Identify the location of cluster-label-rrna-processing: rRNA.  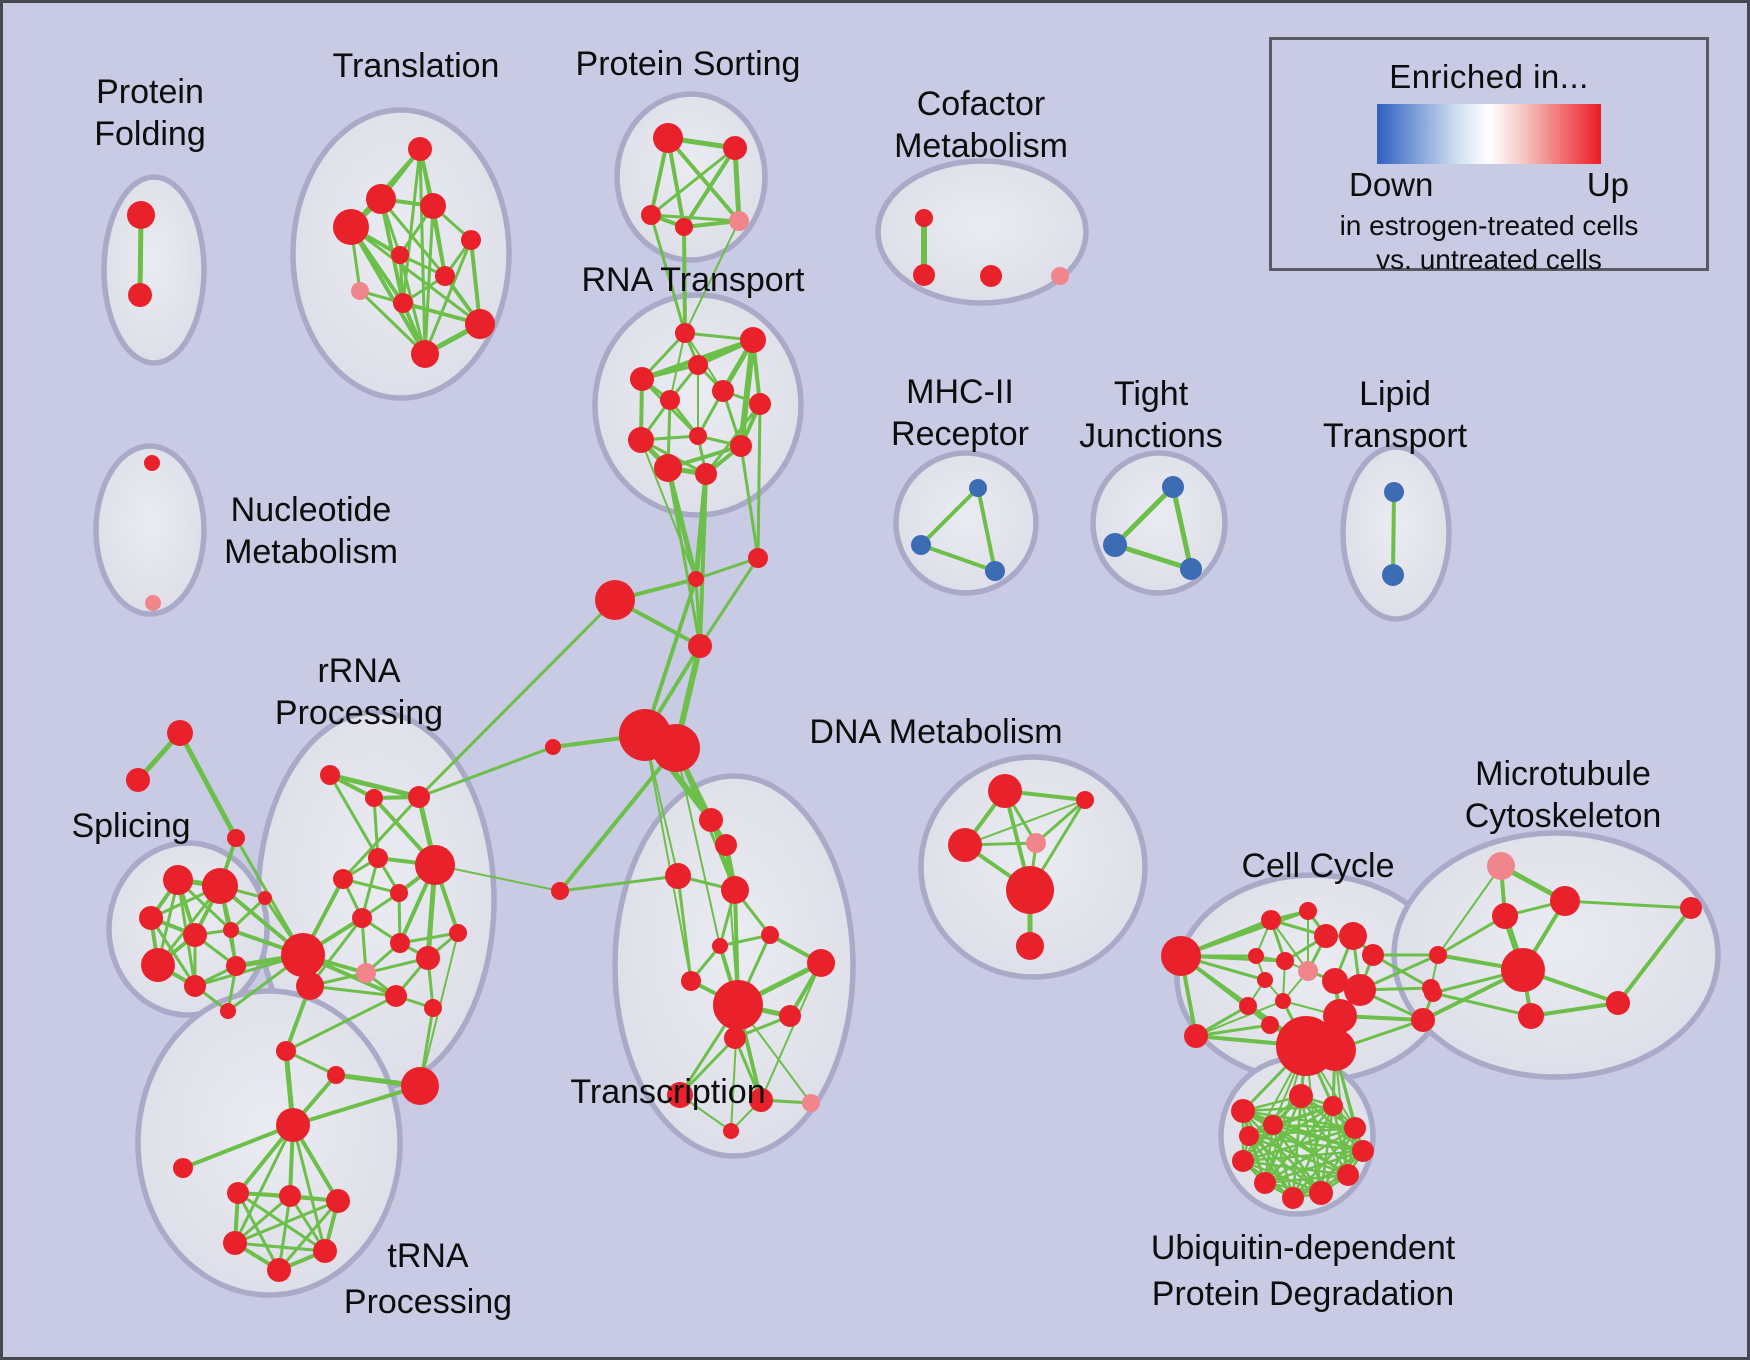
(358, 671).